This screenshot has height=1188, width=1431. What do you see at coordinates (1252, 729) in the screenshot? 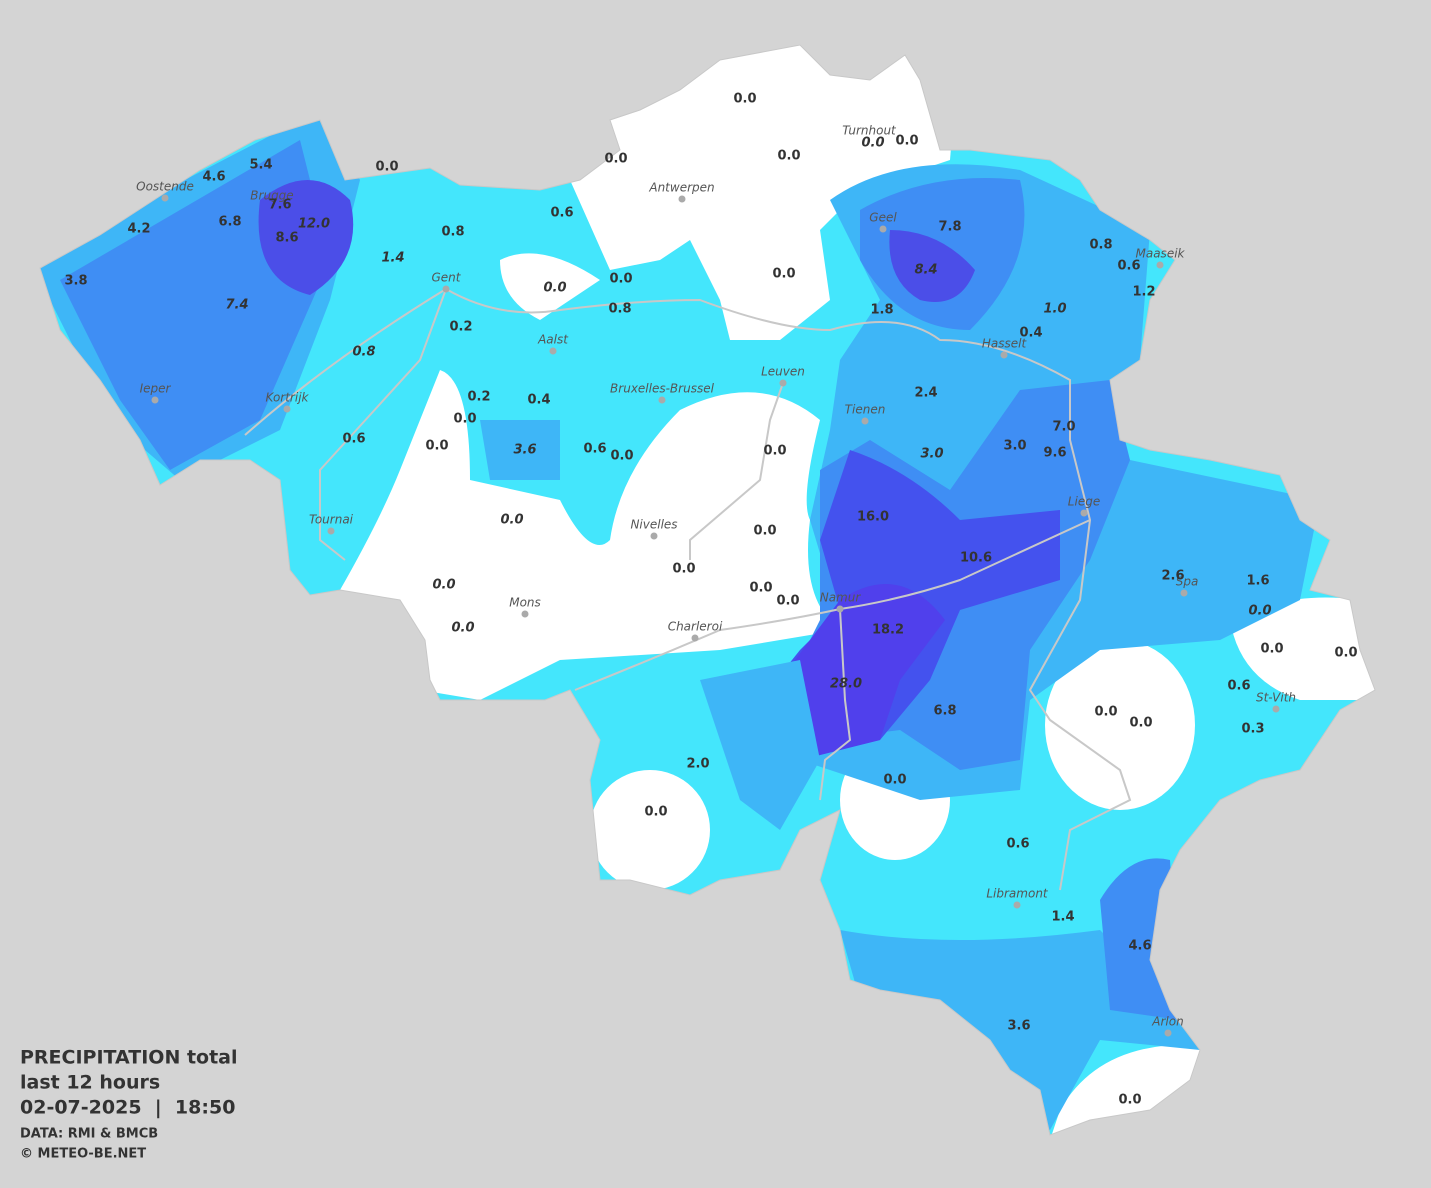
I see `station-value: 0.3` at bounding box center [1252, 729].